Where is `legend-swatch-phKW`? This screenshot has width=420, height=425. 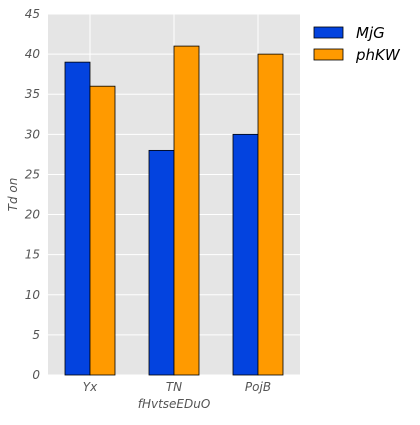 legend-swatch-phKW is located at coordinates (328, 54).